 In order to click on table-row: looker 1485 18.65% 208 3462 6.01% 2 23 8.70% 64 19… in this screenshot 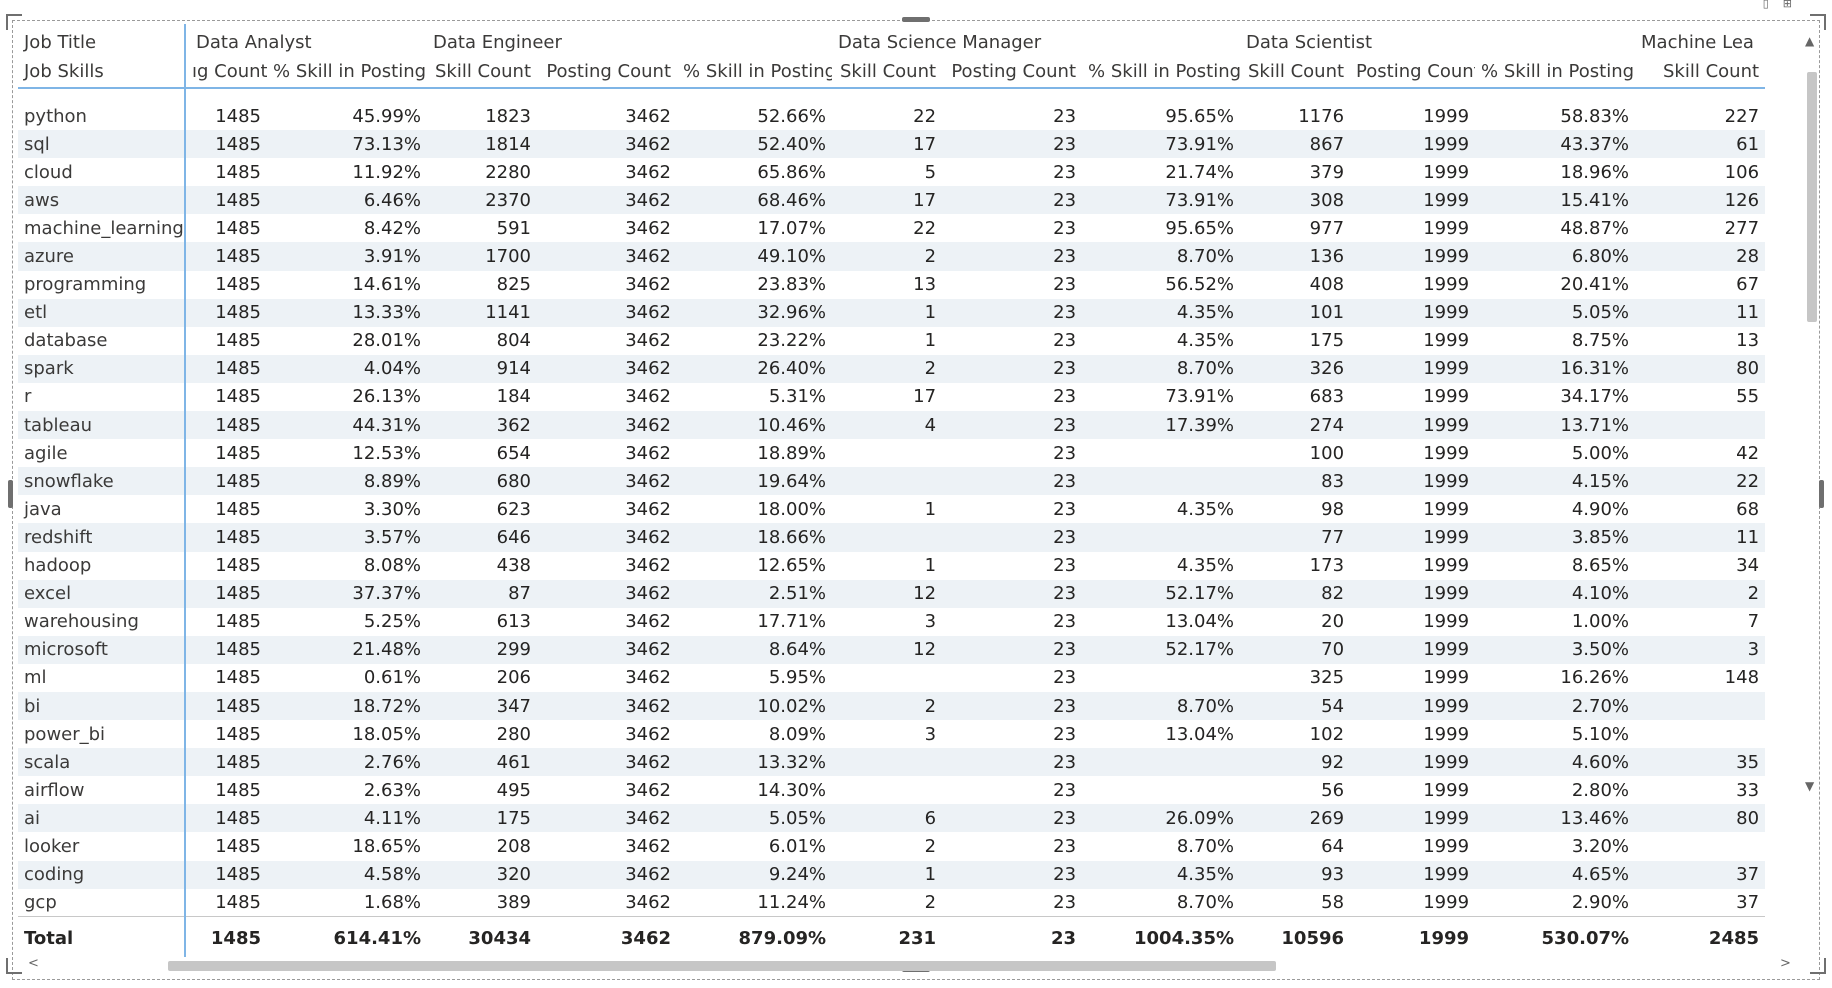, I will do `click(891, 846)`.